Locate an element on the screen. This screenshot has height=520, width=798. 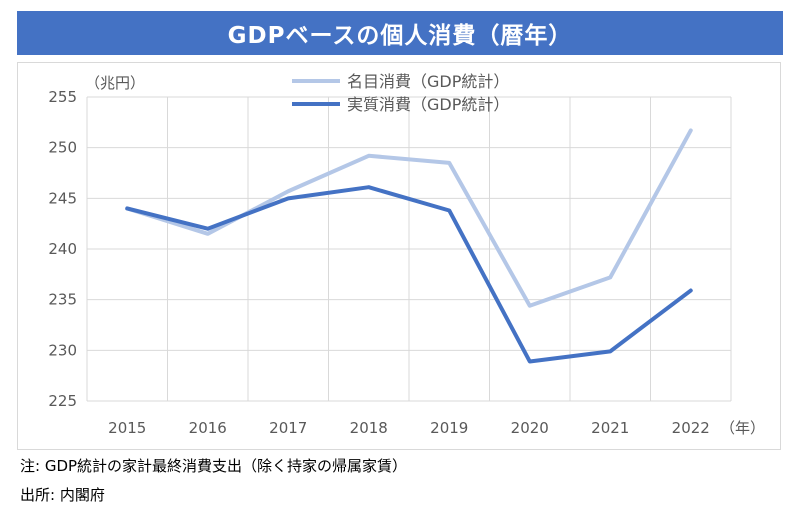
y-tick-label: 250 is located at coordinates (62, 148).